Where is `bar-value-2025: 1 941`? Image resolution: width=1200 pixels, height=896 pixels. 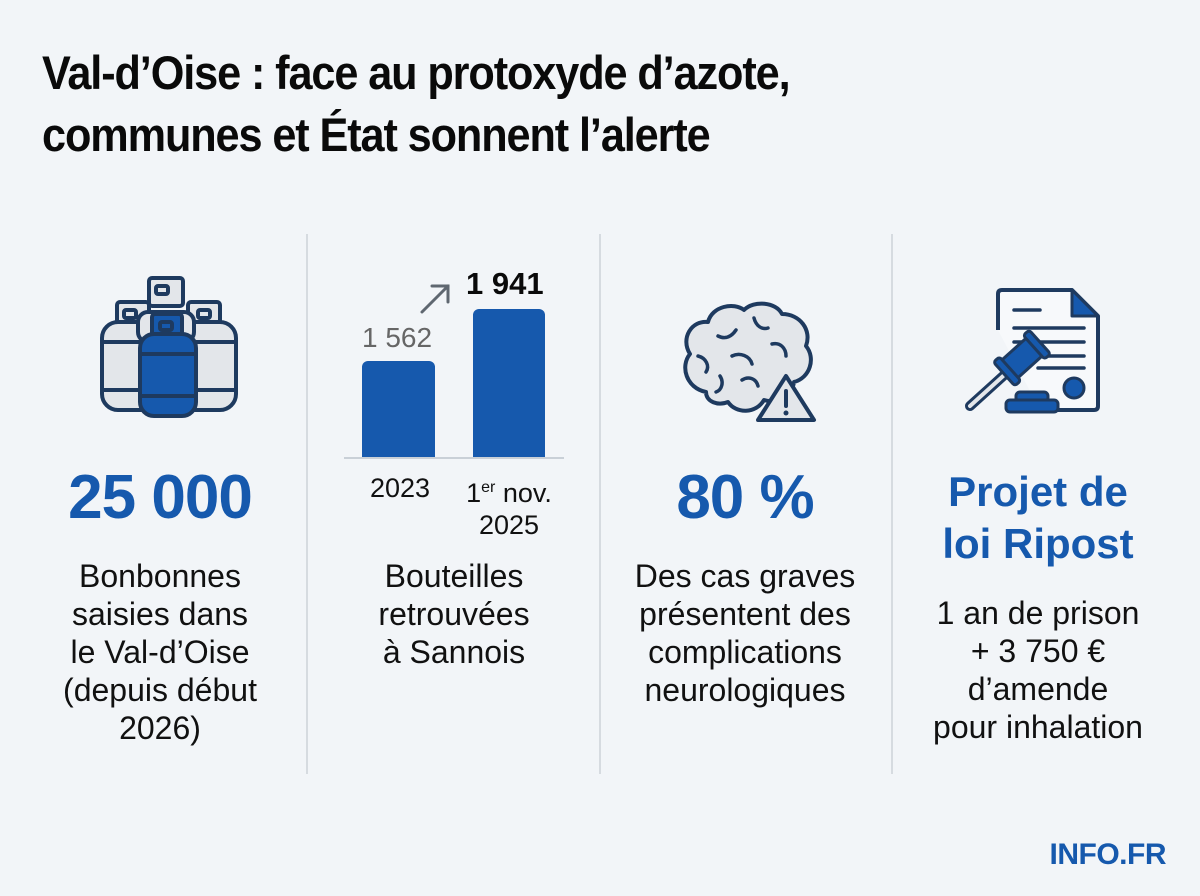
bar-value-2025: 1 941 is located at coordinates (505, 283).